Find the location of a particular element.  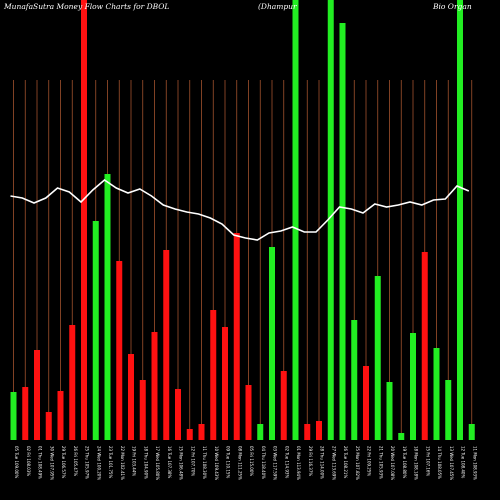

x-tick-label: 03 Wed 117.59% is located at coordinates (275, 463).